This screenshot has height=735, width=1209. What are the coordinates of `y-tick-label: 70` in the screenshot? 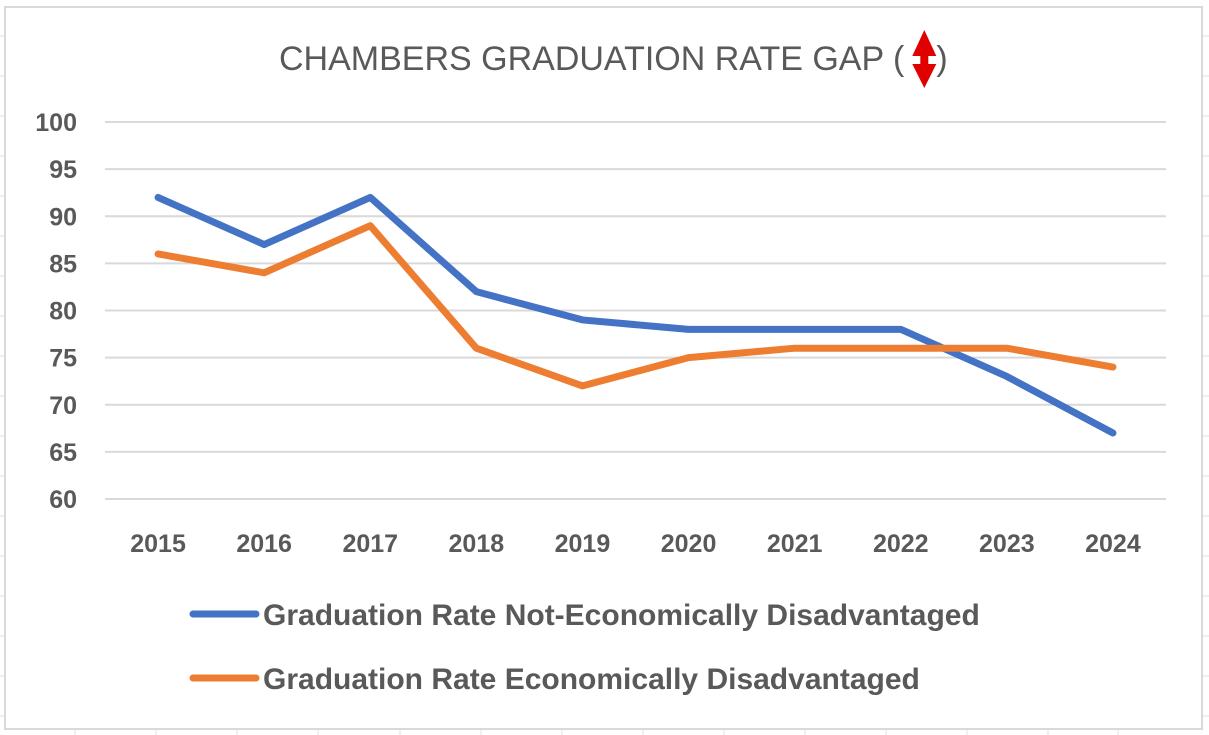 It's located at (63, 406).